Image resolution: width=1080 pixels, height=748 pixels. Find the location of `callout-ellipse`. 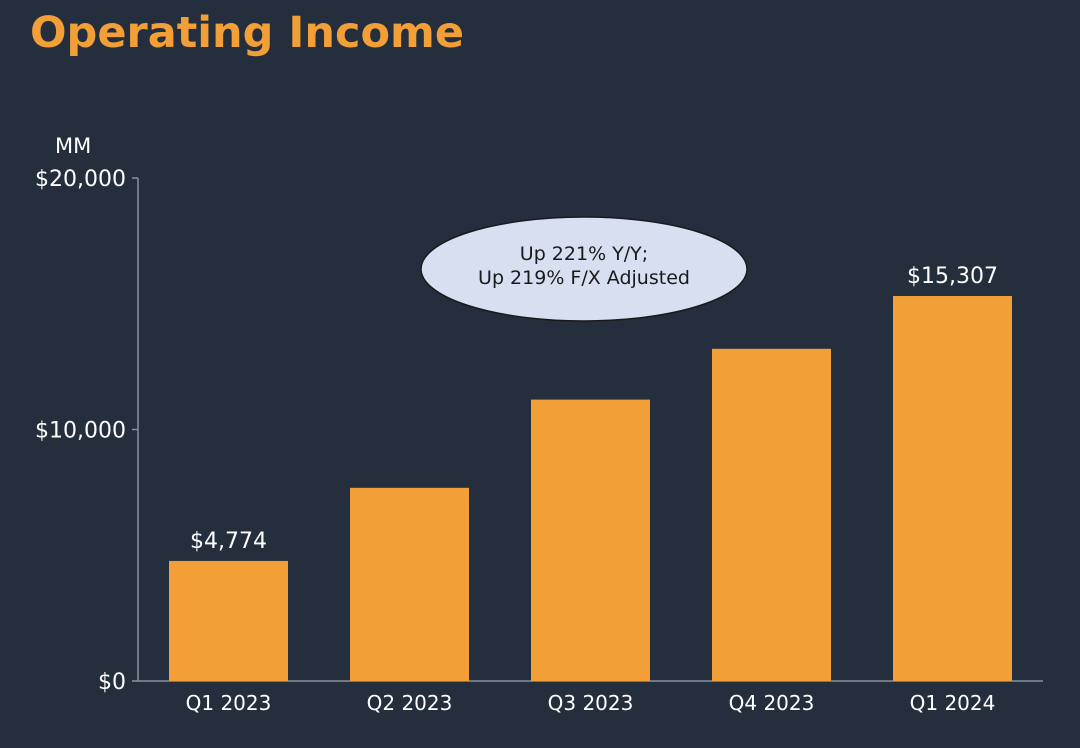

callout-ellipse is located at coordinates (584, 269).